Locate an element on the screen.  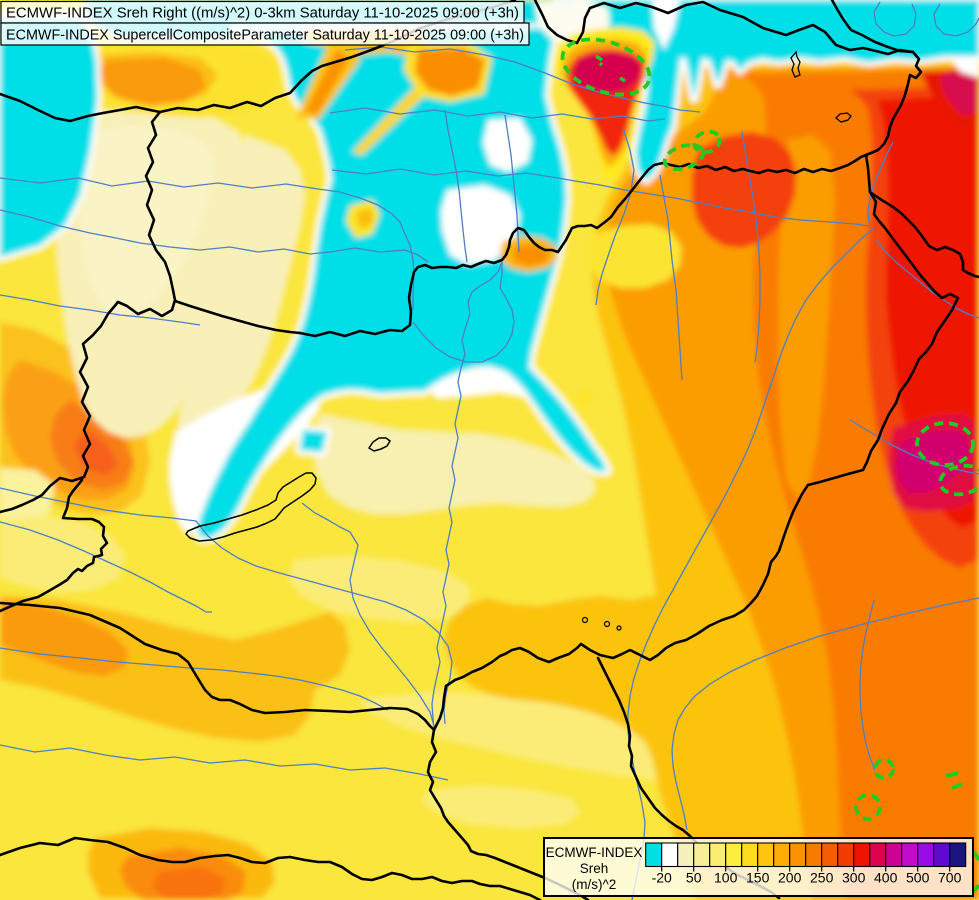
svg-text: 300 is located at coordinates (854, 878).